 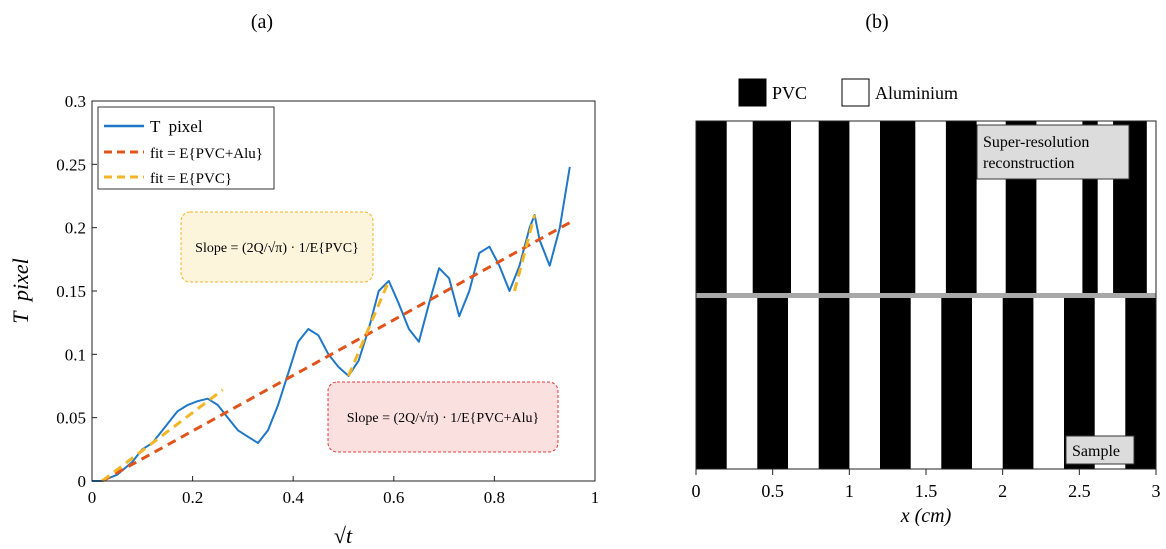 I want to click on chart-a-xtick-label: 1, so click(x=595, y=497).